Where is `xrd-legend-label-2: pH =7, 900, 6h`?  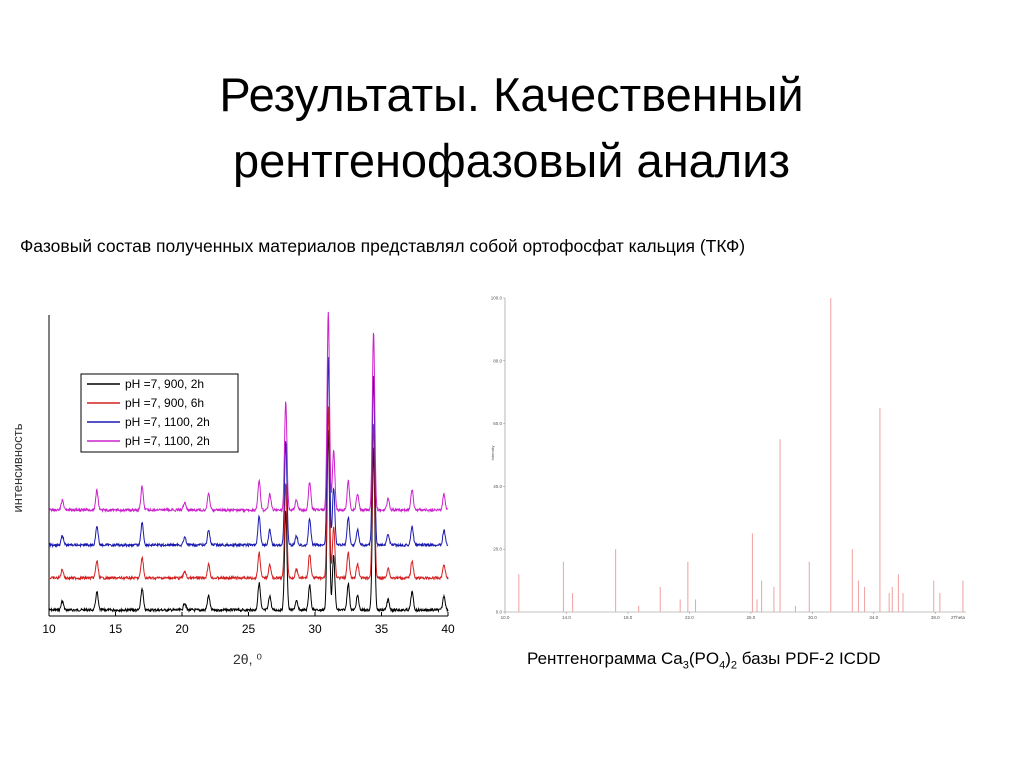
xrd-legend-label-2: pH =7, 900, 6h is located at coordinates (164, 403).